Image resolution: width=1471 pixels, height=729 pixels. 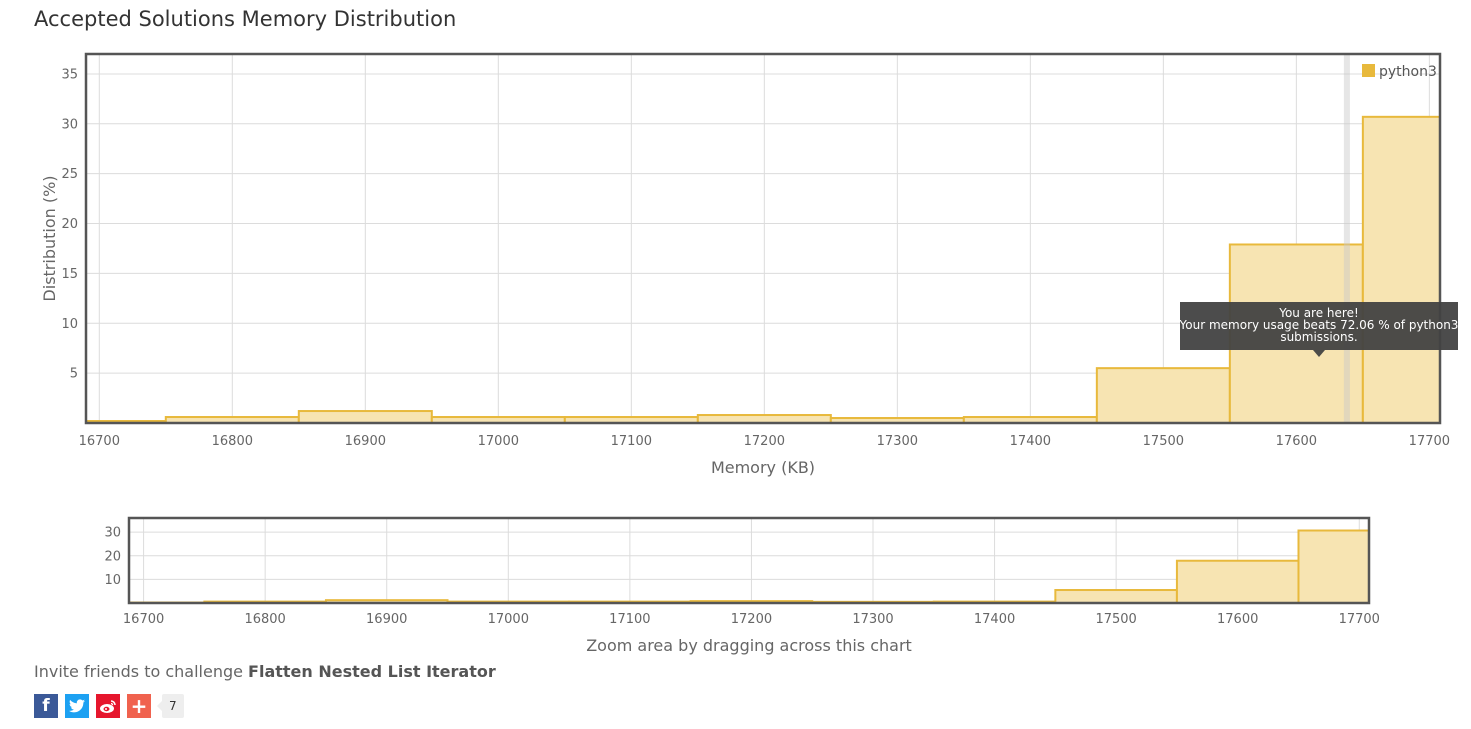 I want to click on y-tick-labels: 10 20 30, so click(x=112, y=557).